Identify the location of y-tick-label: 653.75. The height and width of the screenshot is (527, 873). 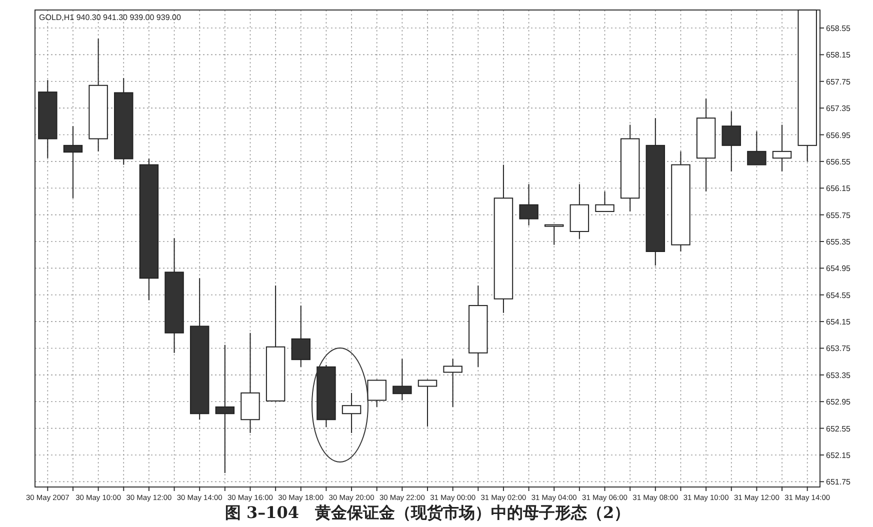
(839, 349).